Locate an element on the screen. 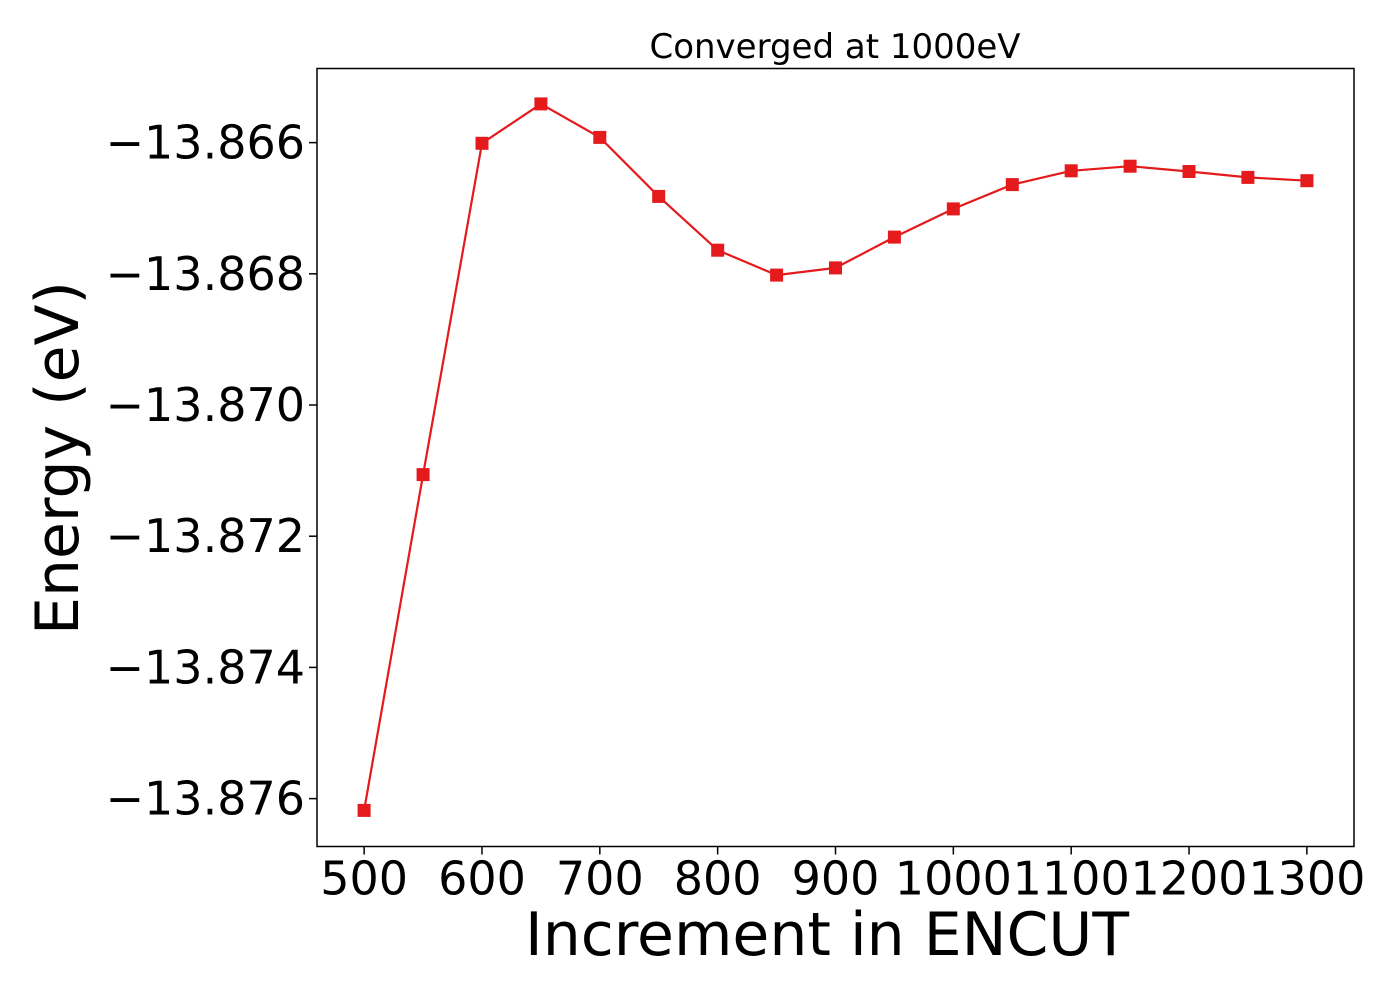  x-tick-label: 600 is located at coordinates (482, 879).